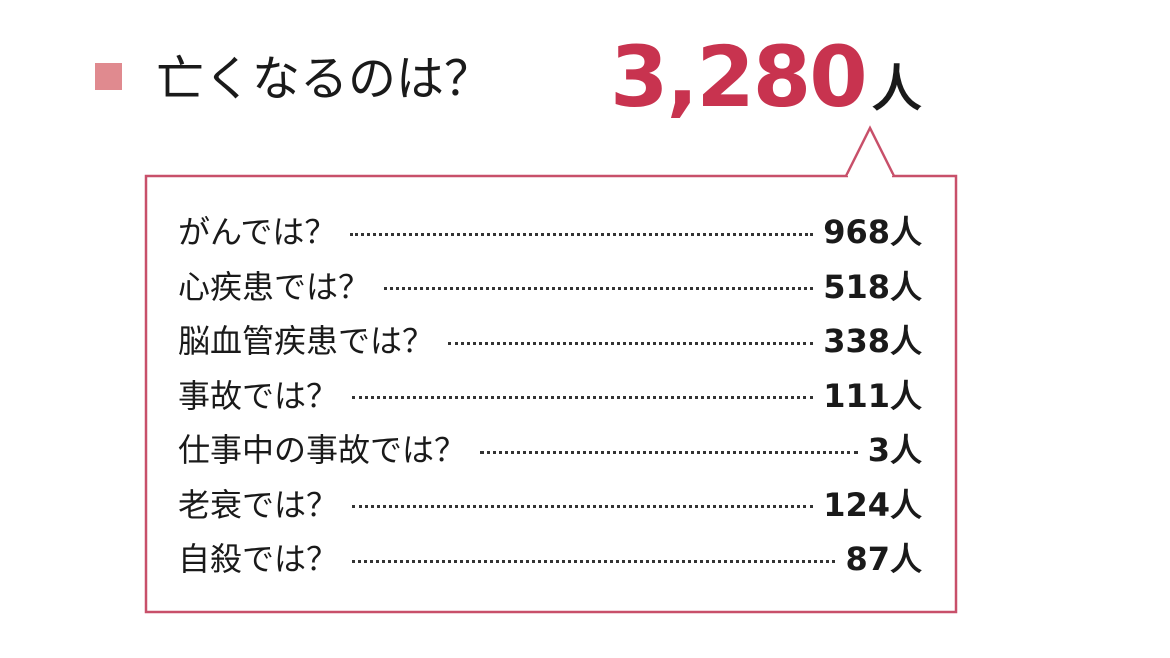  What do you see at coordinates (856, 395) in the screenshot?
I see `value-number: 111` at bounding box center [856, 395].